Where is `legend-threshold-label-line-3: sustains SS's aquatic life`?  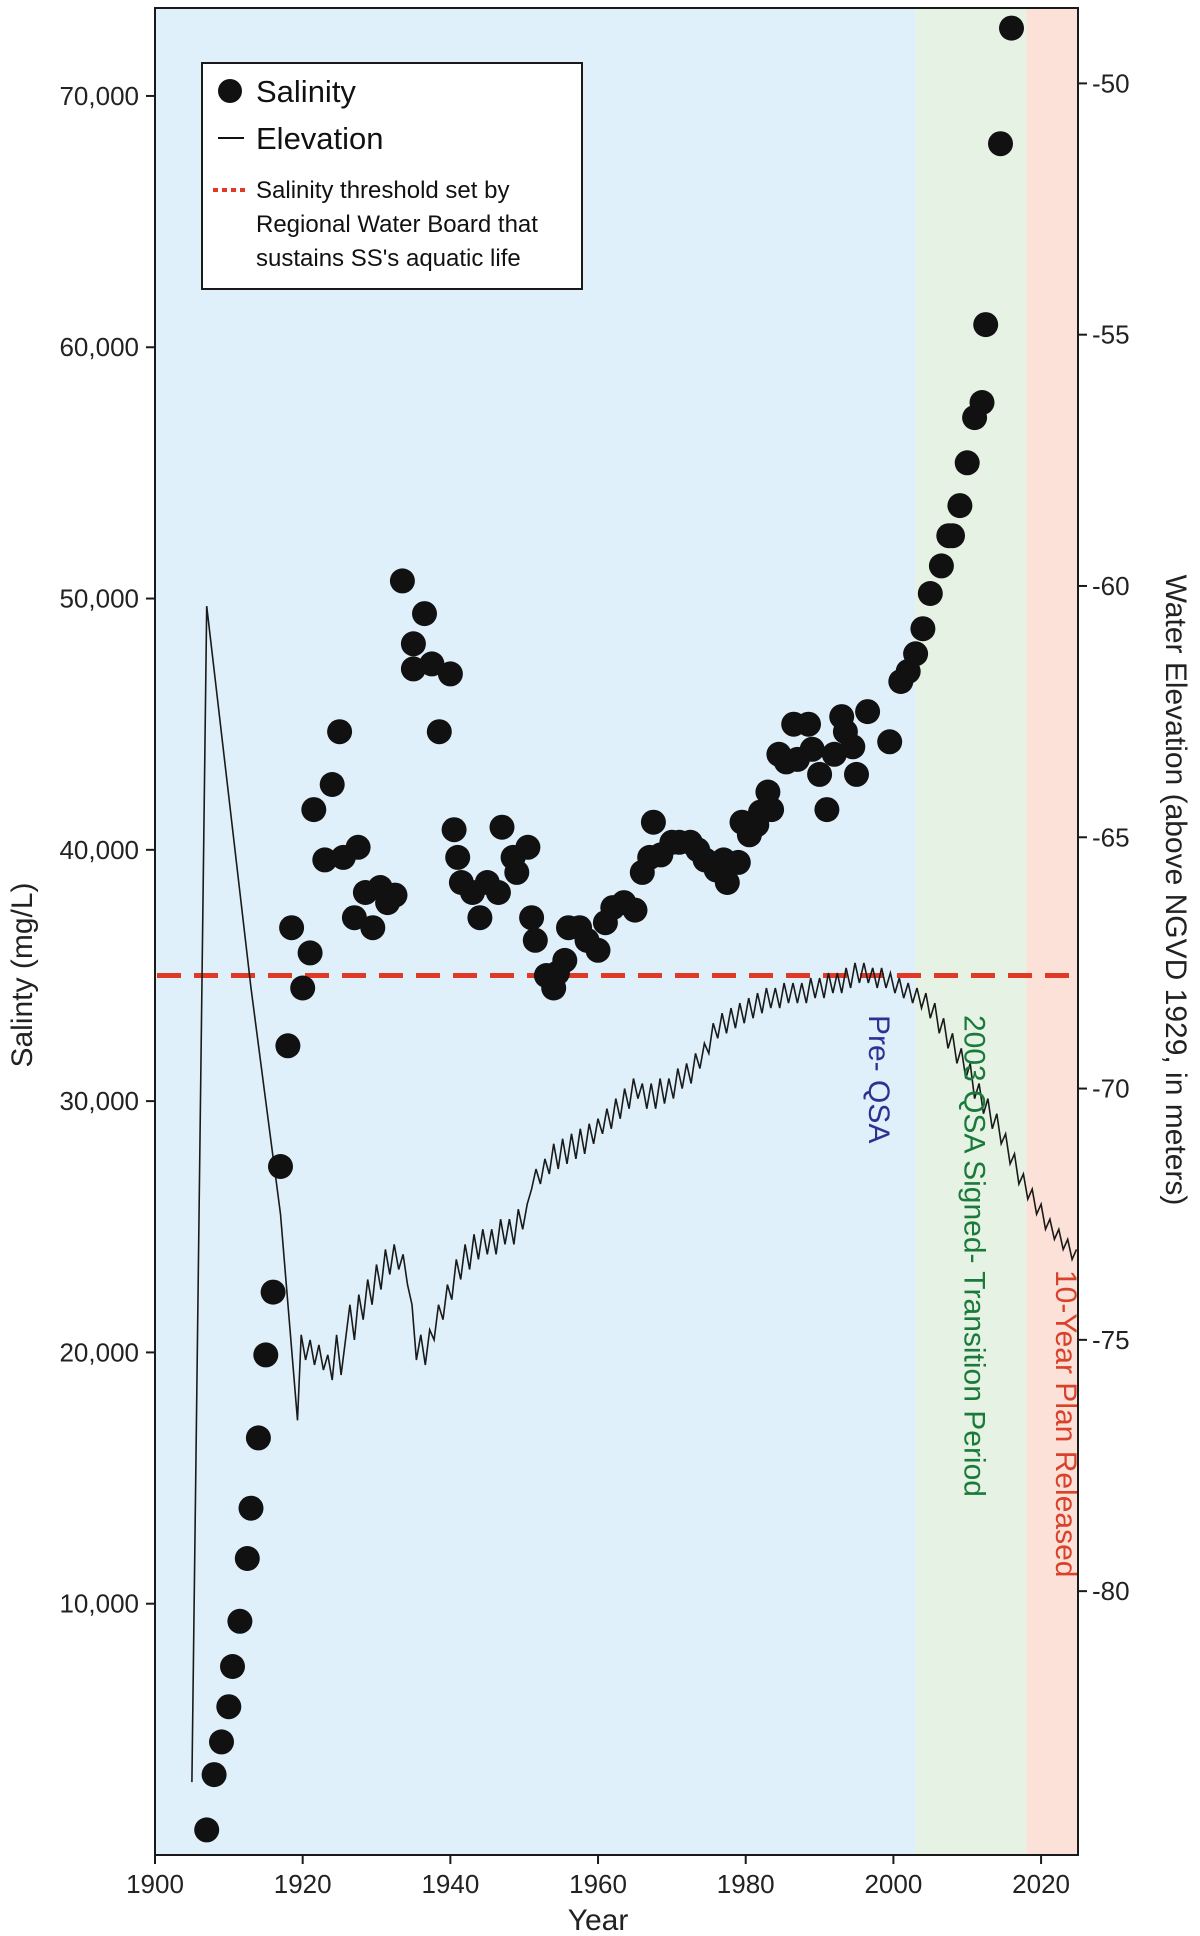
legend-threshold-label-line-3: sustains SS's aquatic life is located at coordinates (388, 258).